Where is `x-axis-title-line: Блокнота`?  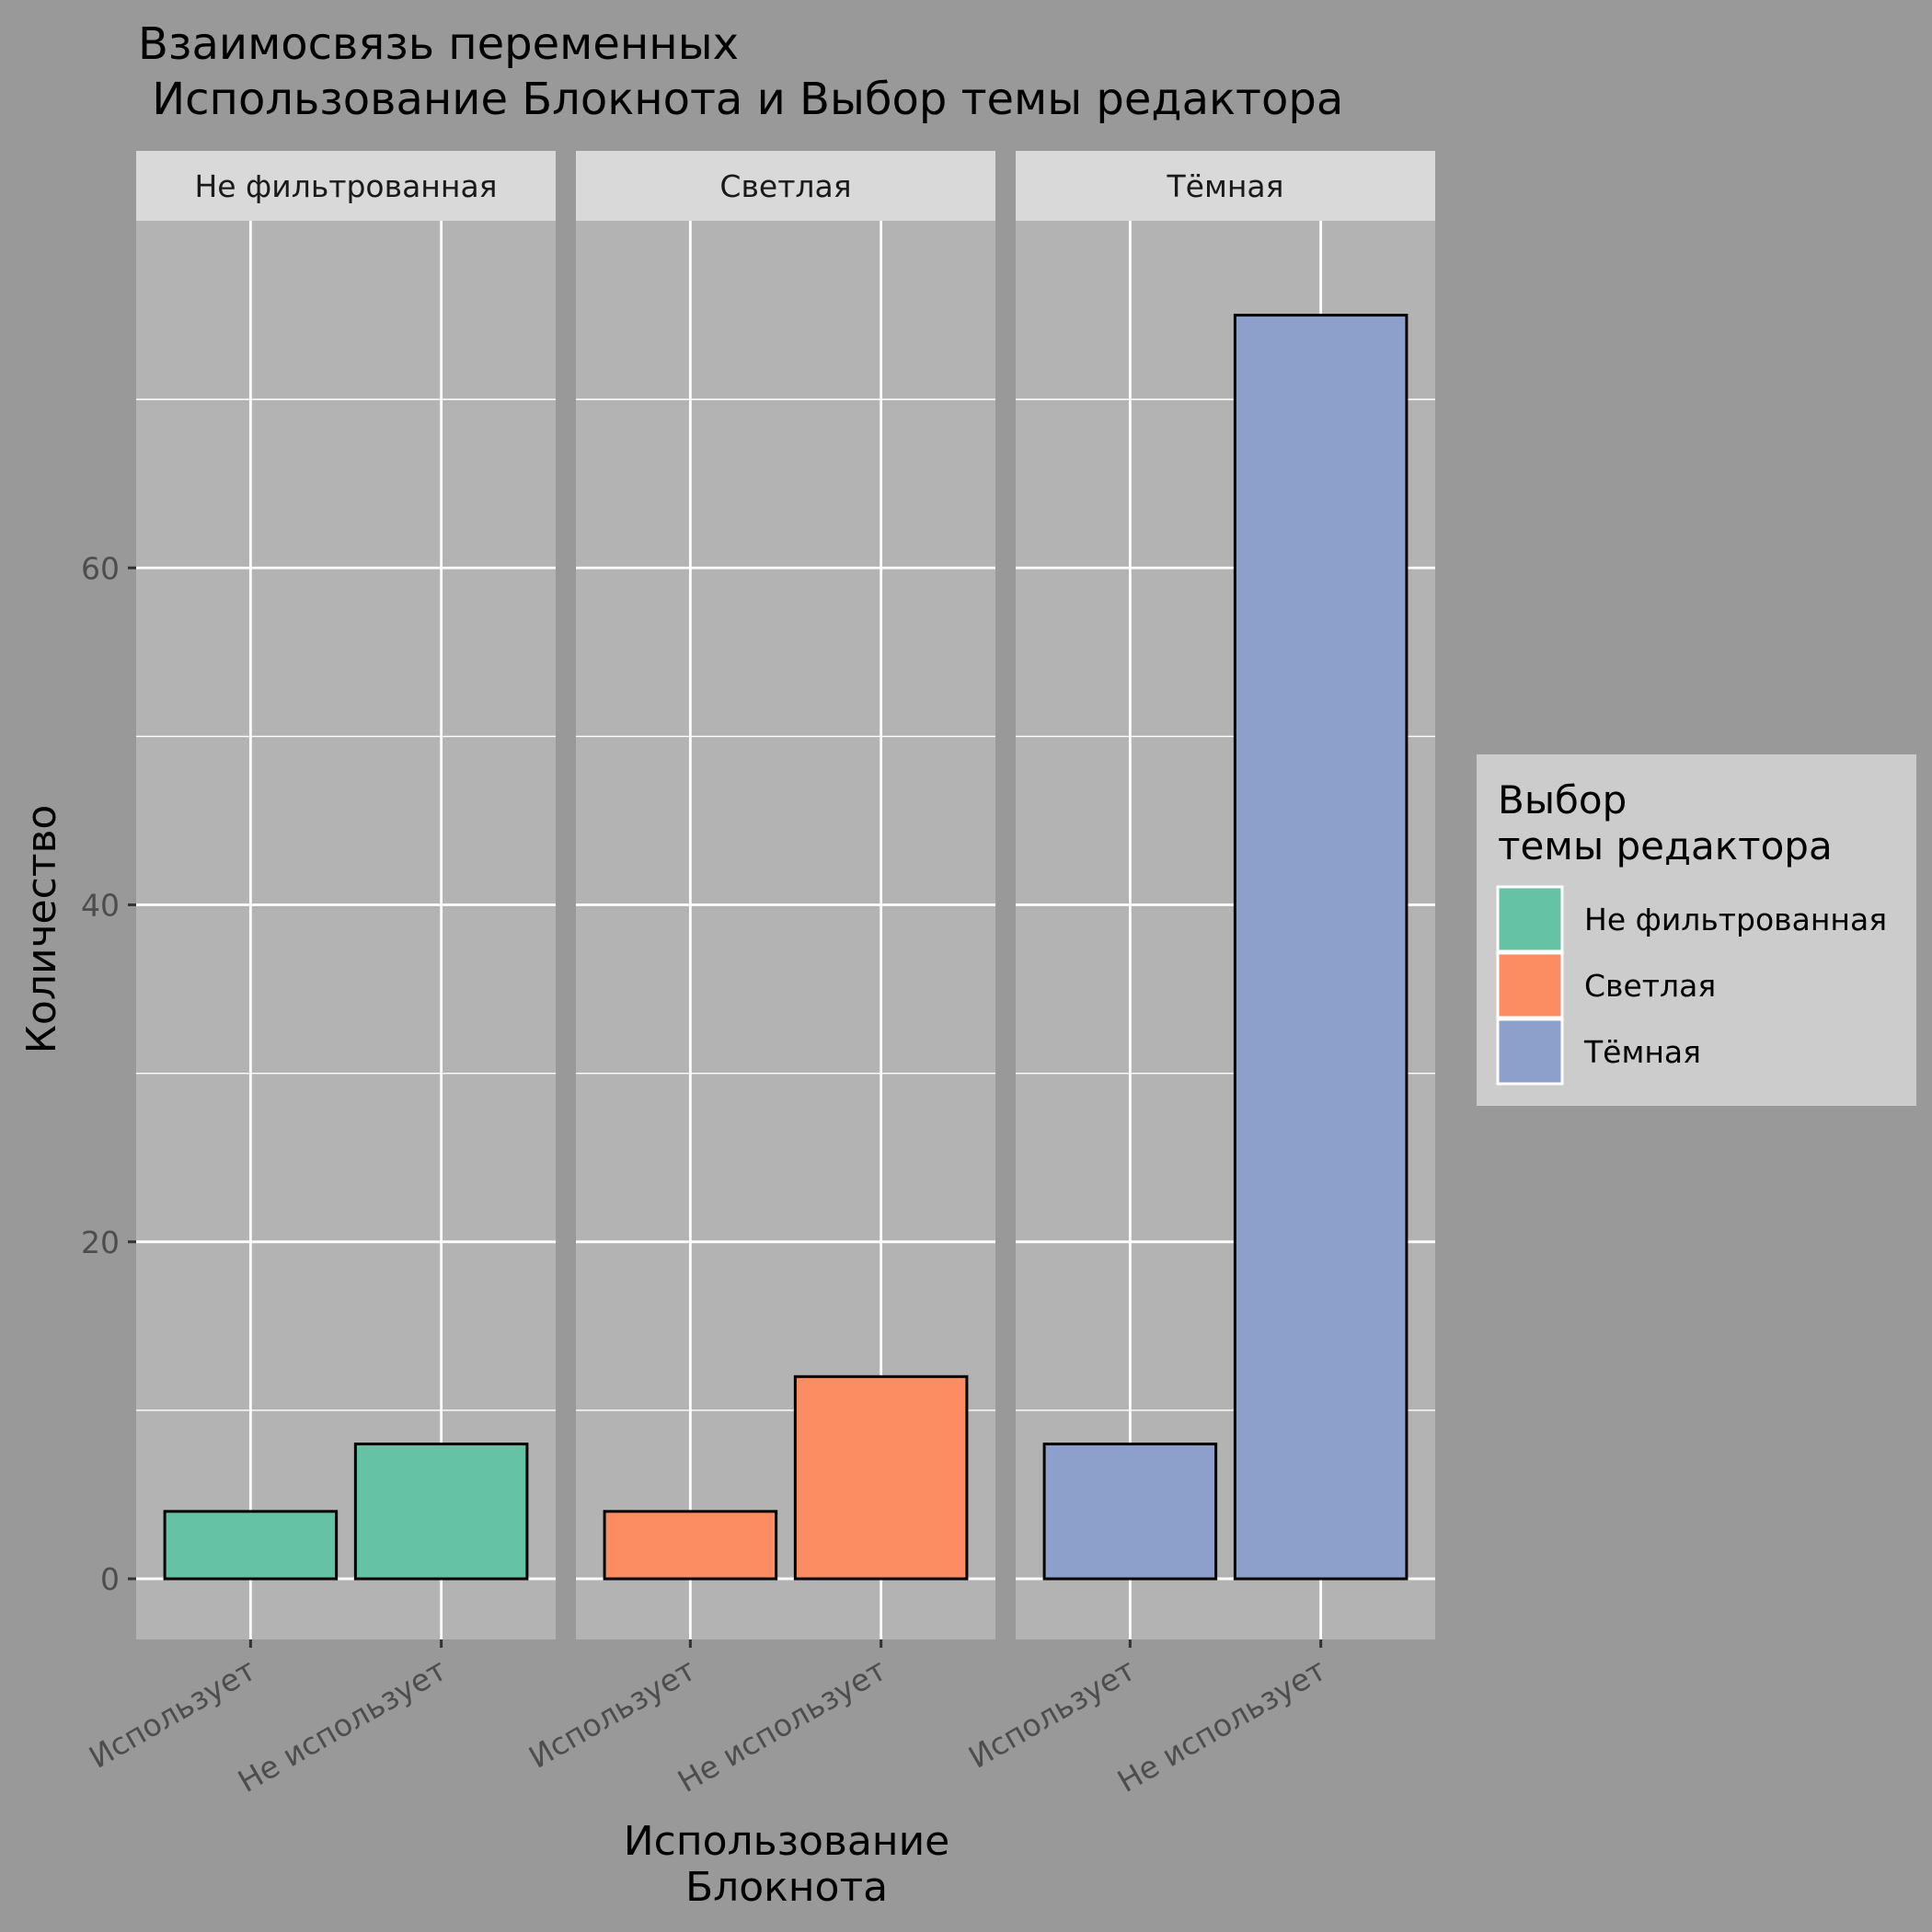
x-axis-title-line: Блокнота is located at coordinates (786, 1887).